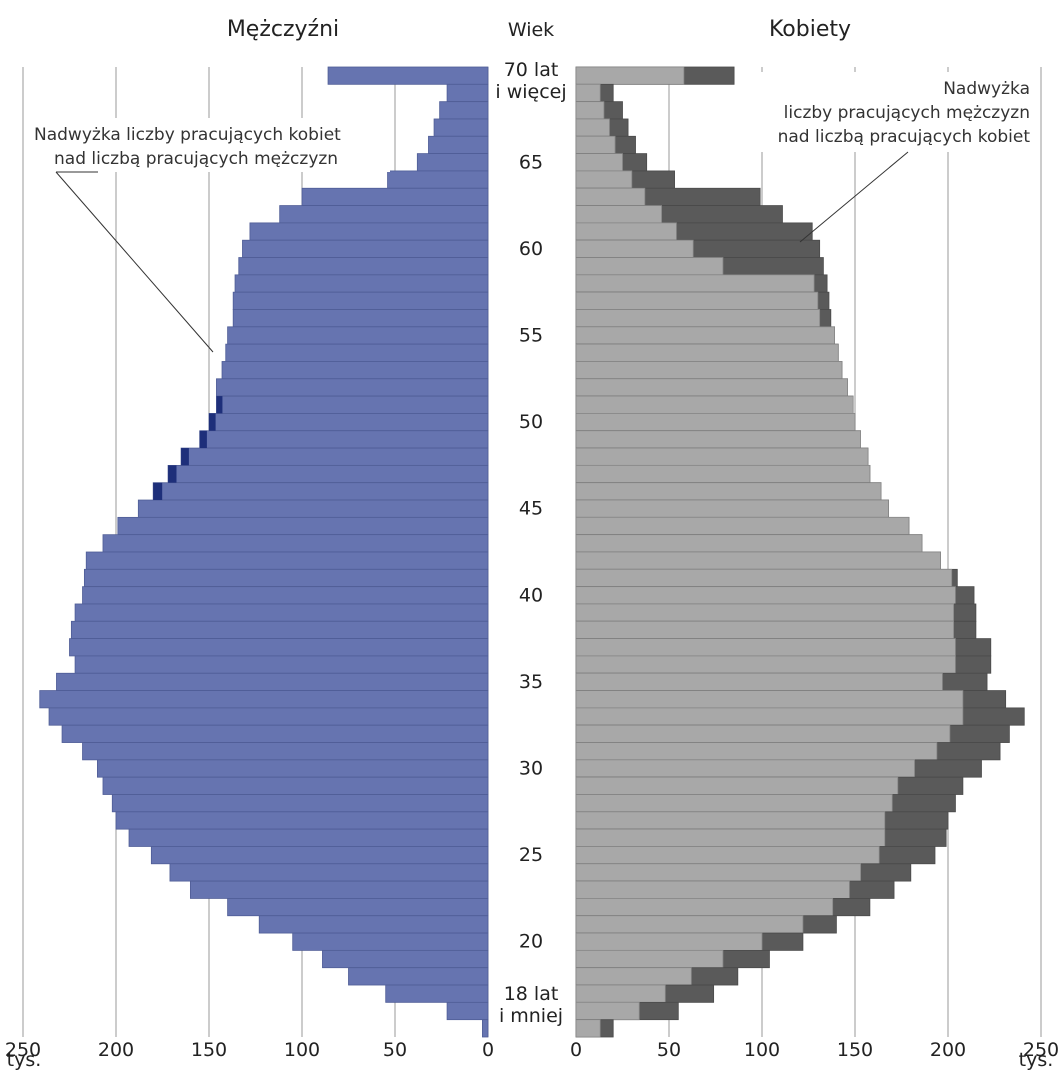 This screenshot has height=1077, width=1058. Describe the element at coordinates (576, 1050) in the screenshot. I see `tick-right-0: 0` at that location.